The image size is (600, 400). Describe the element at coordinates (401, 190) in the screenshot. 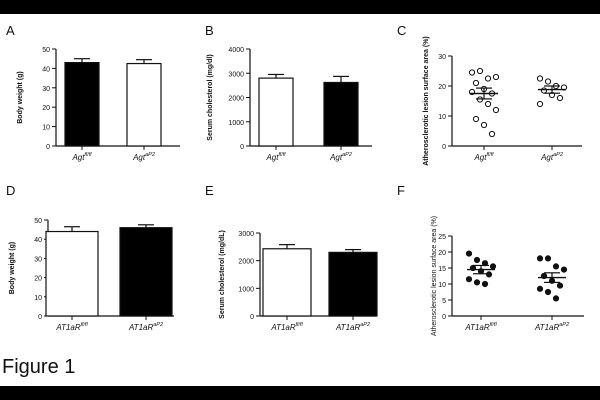

I see `panel-label: F` at that location.